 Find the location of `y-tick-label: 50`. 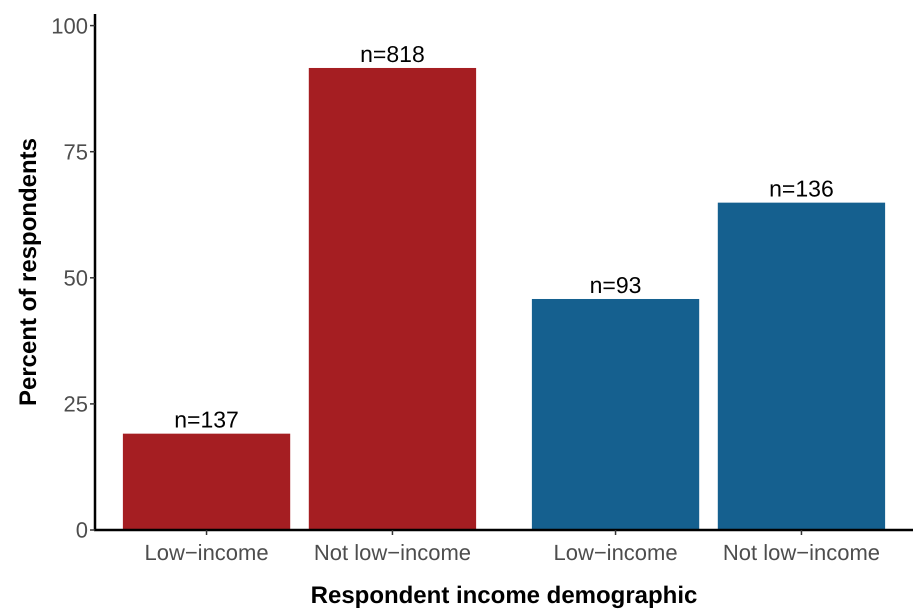

y-tick-label: 50 is located at coordinates (76, 278).